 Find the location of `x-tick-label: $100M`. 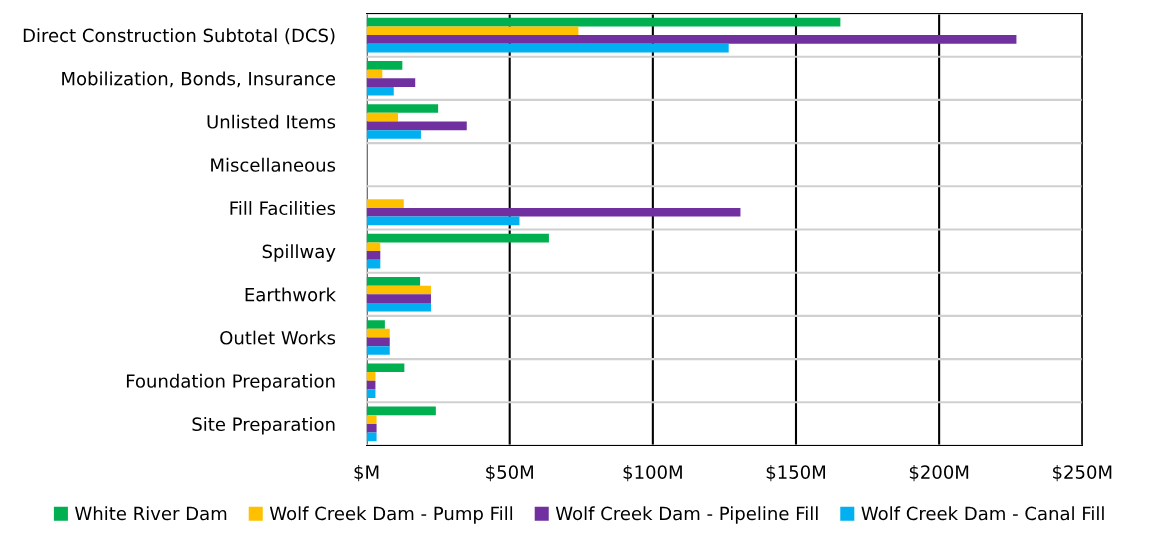

x-tick-label: $100M is located at coordinates (652, 473).